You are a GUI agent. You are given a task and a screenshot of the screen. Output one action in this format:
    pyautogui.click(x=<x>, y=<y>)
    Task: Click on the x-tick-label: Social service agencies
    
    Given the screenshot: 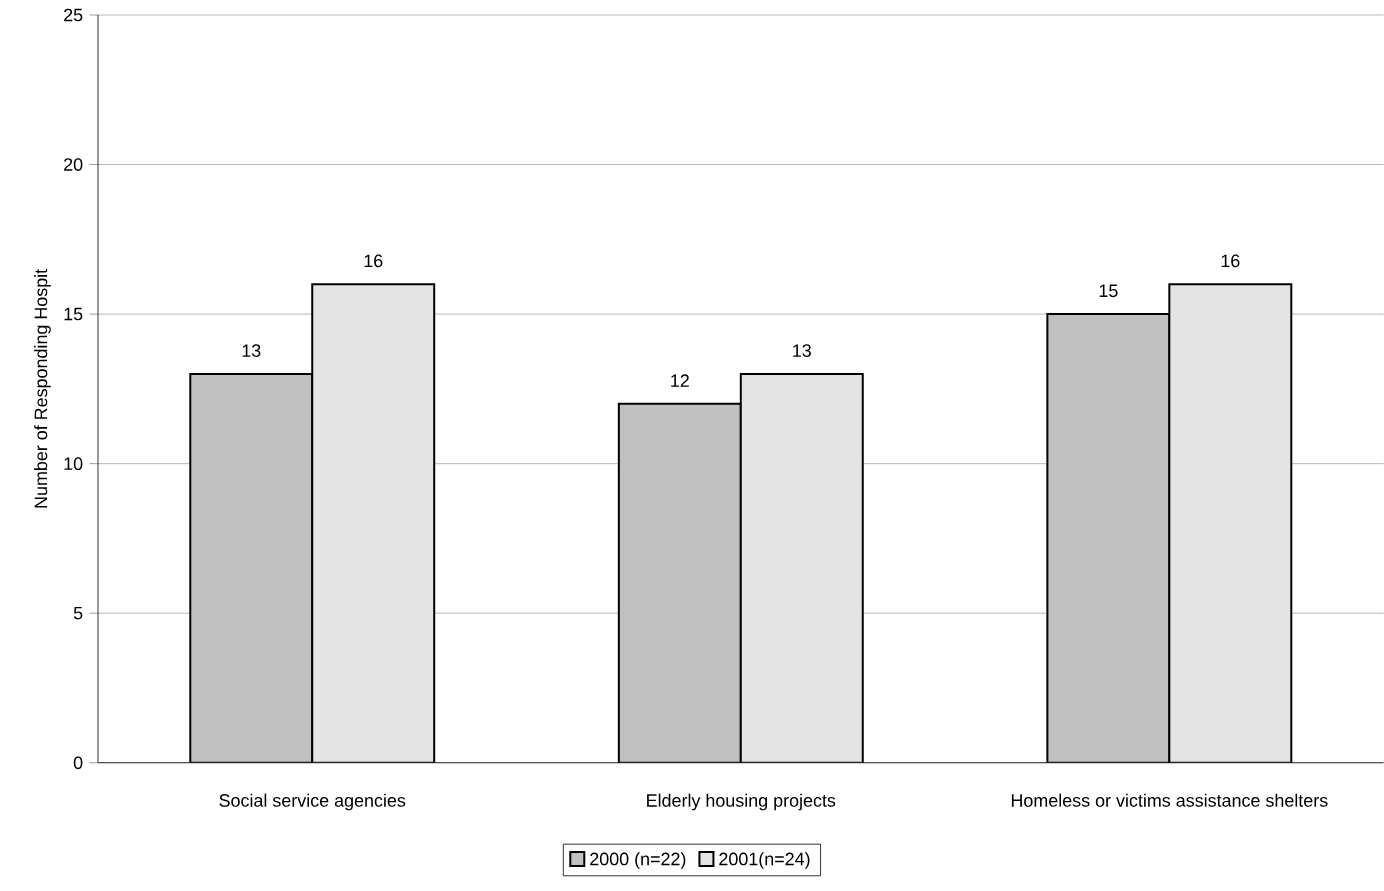 What is the action you would take?
    pyautogui.click(x=312, y=802)
    